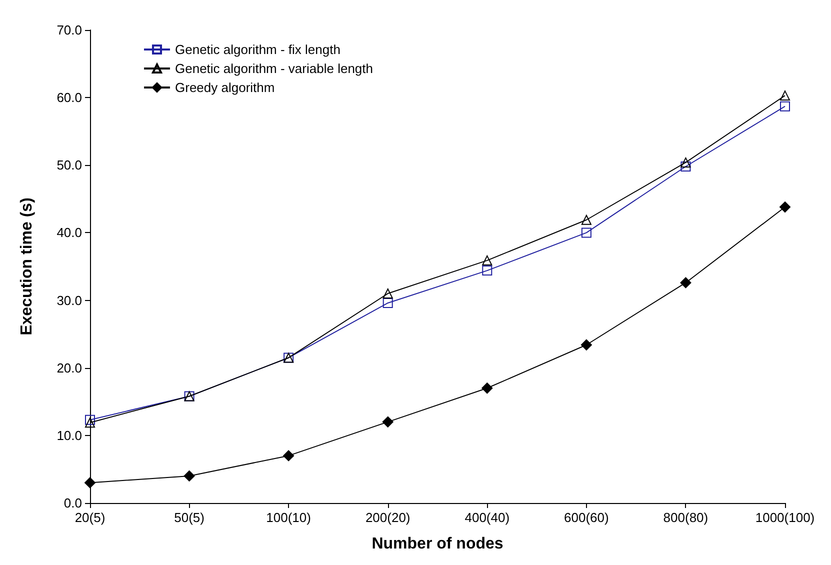 Image resolution: width=831 pixels, height=565 pixels. I want to click on y-tick-label: 20.0, so click(69, 368).